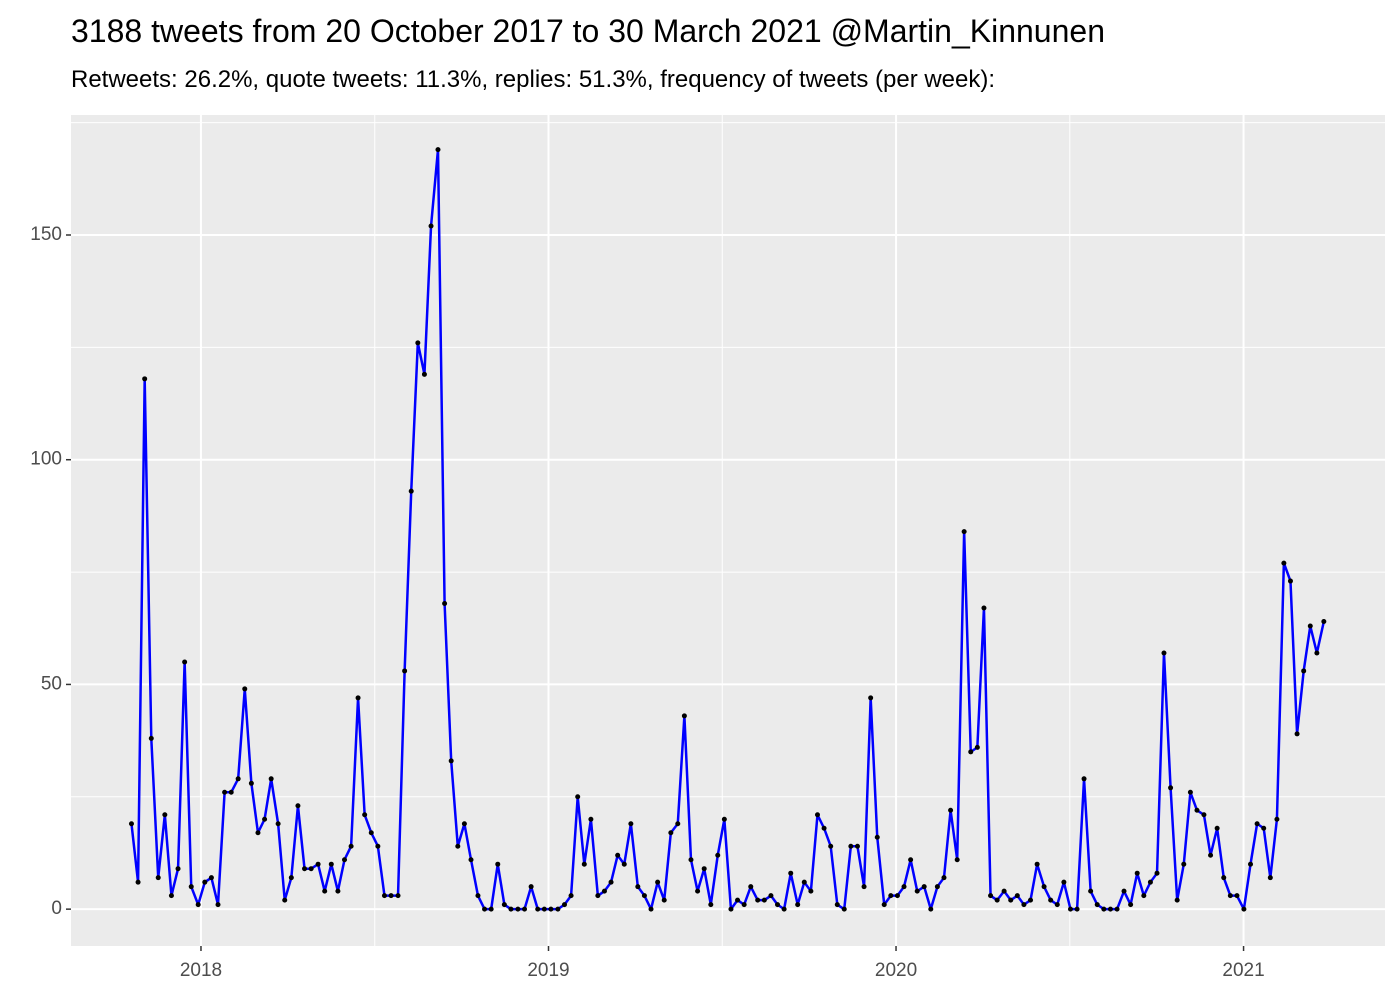 This screenshot has height=1000, width=1400. I want to click on y-tick-label: 0, so click(56, 908).